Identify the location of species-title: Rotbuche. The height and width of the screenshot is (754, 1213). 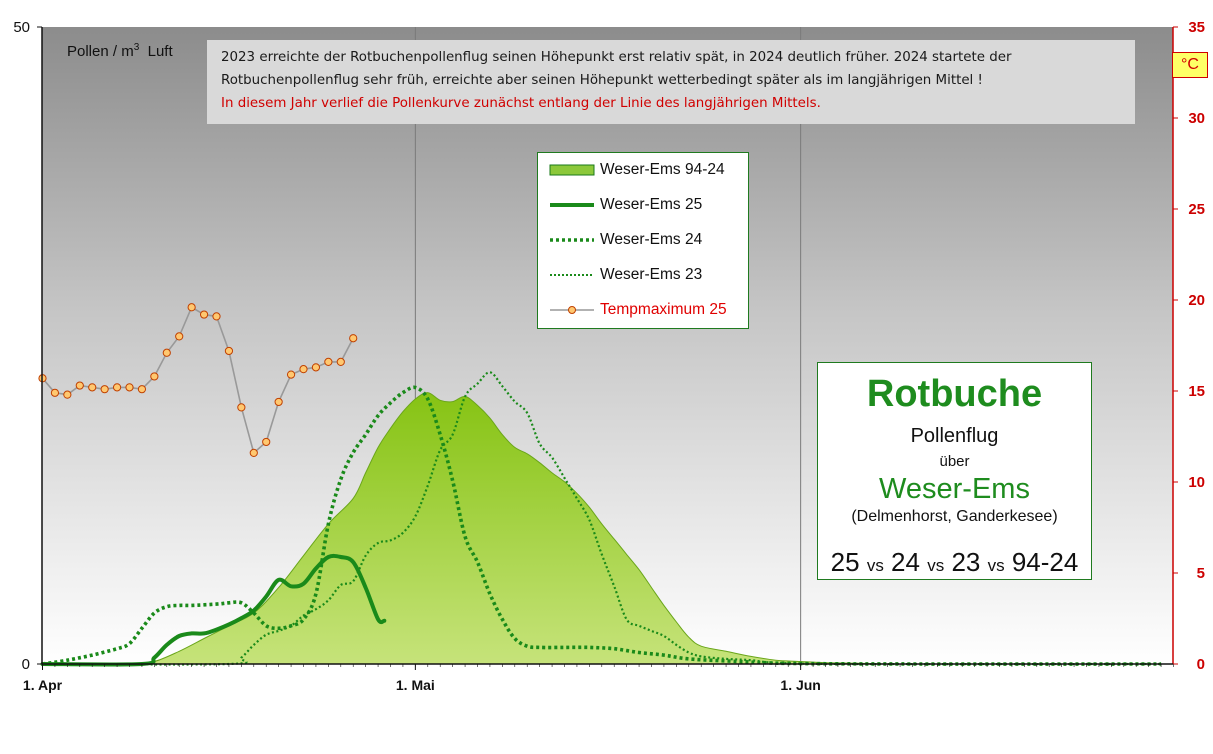
(954, 394).